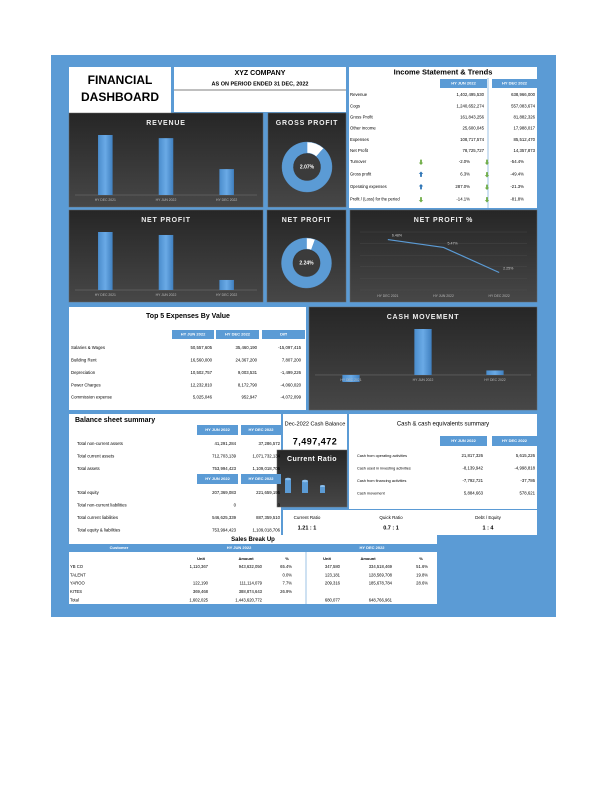  I want to click on ratio-value: 1 : 4, so click(488, 528).